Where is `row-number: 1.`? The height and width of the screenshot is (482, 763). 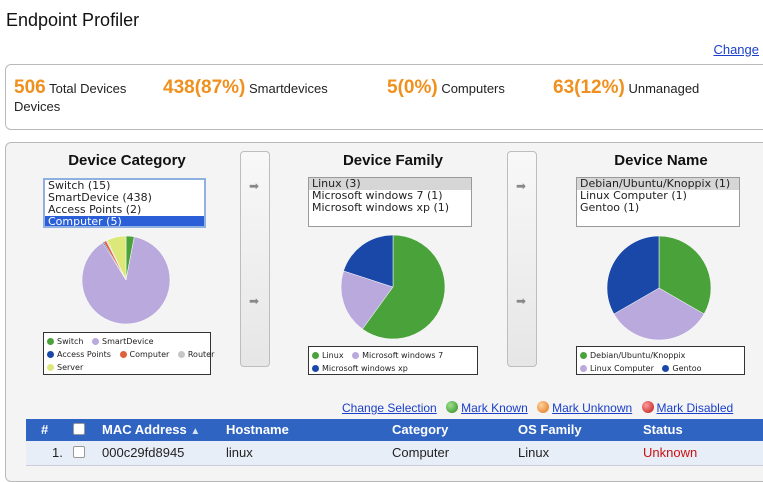 row-number: 1. is located at coordinates (57, 452).